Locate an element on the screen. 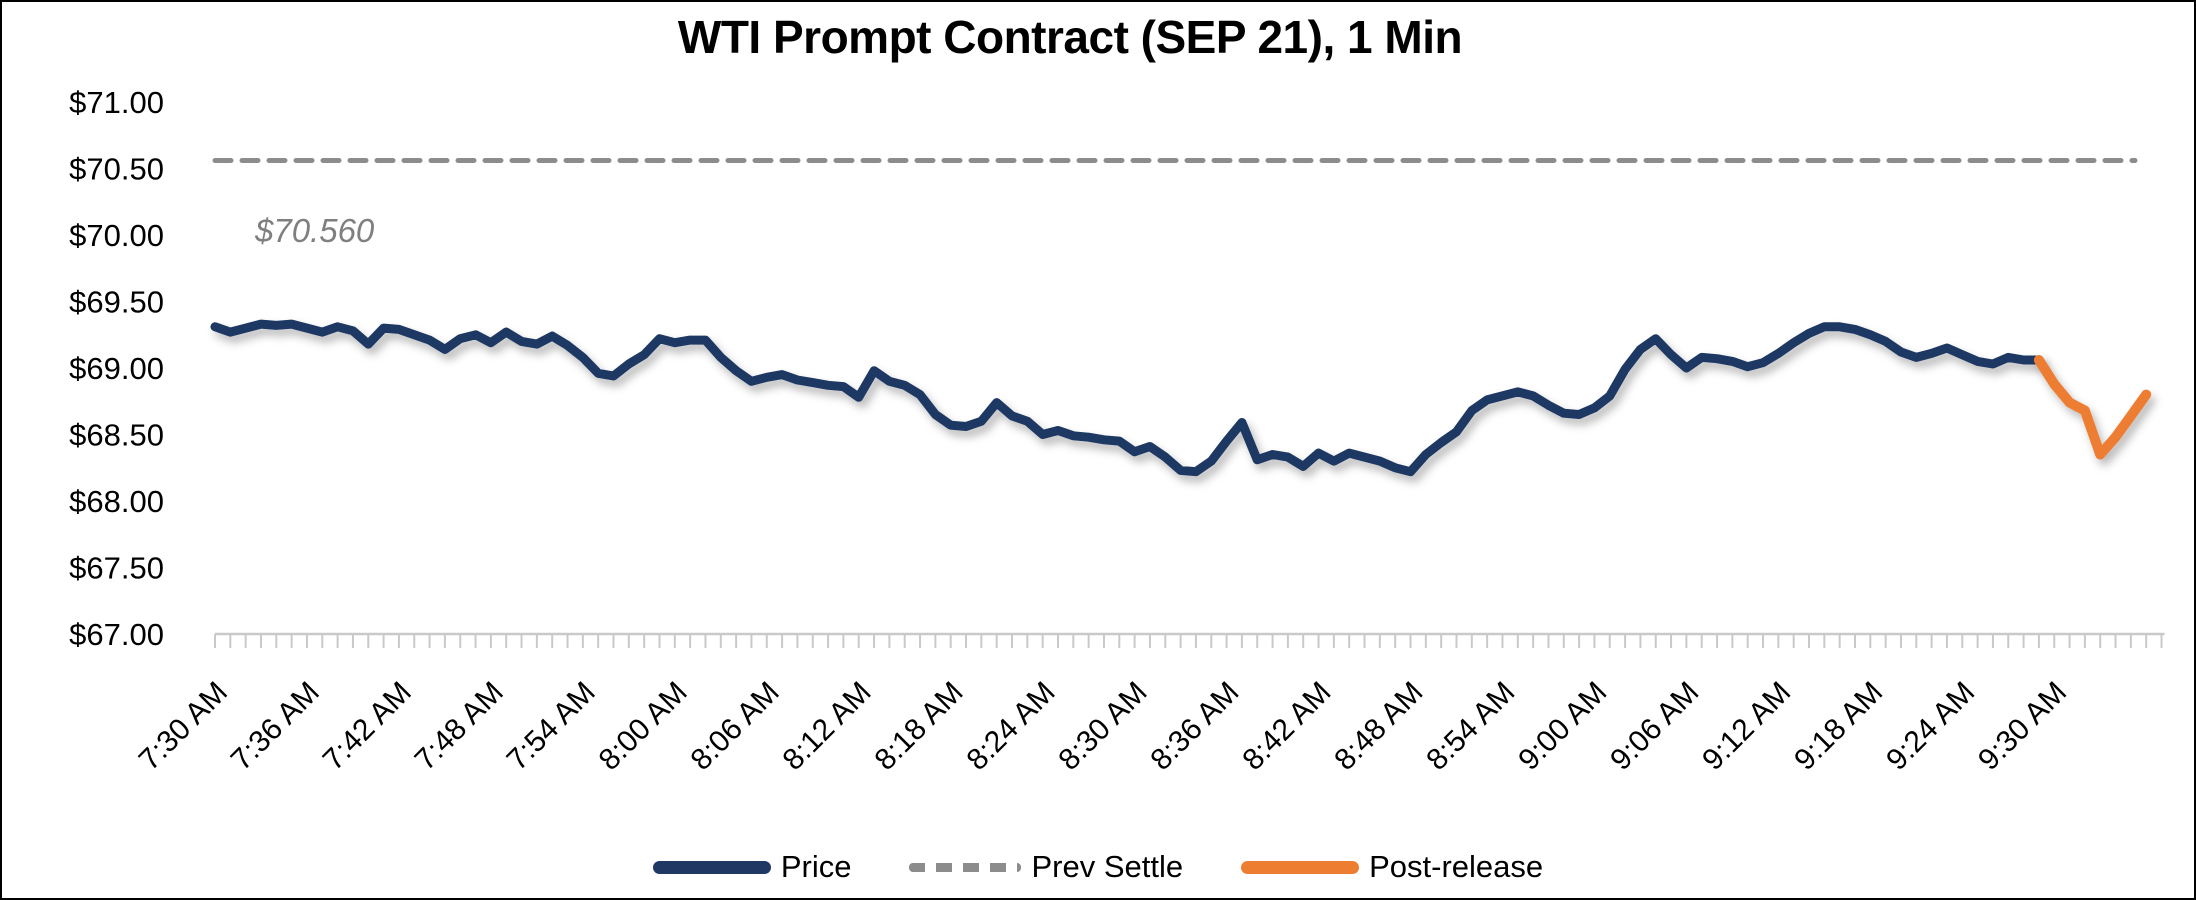 This screenshot has height=900, width=2196. x-axis-tick-label: 7:42 AM is located at coordinates (367, 726).